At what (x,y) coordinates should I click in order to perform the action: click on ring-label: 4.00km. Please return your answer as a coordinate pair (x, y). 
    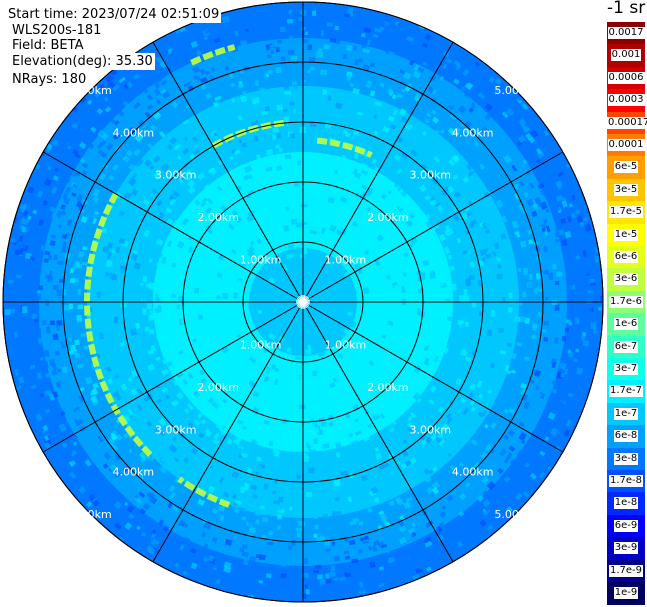
    Looking at the image, I should click on (134, 132).